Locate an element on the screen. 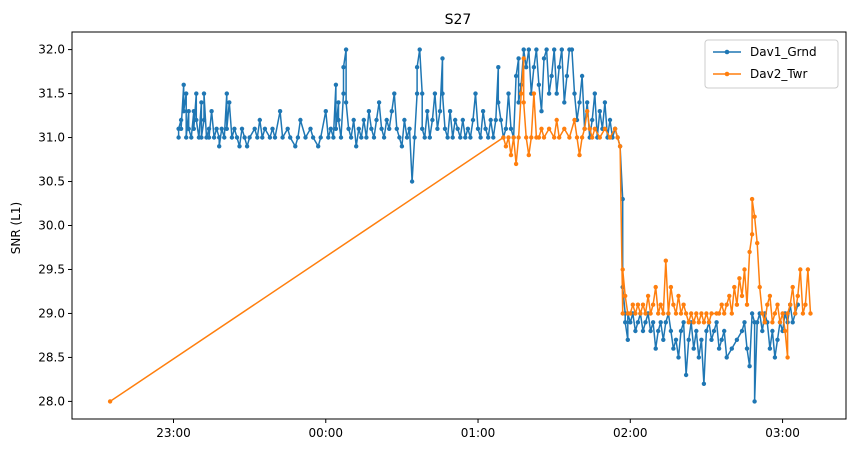 This screenshot has height=451, width=855. y-tick-label: 31.5 is located at coordinates (51, 94).